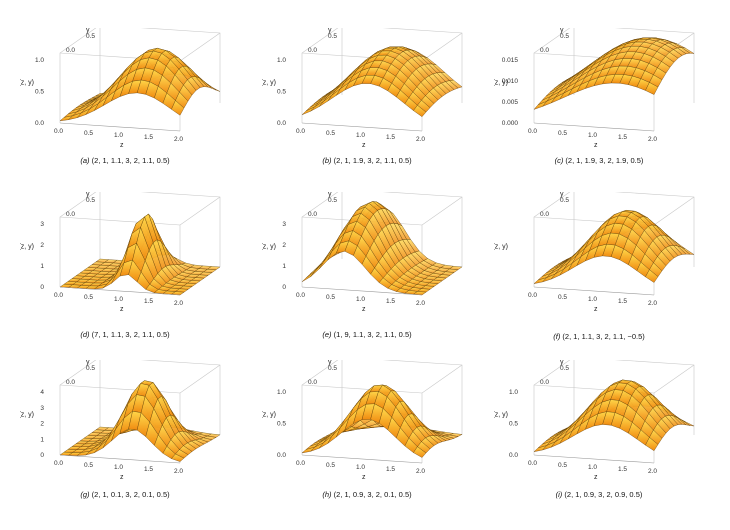 The image size is (730, 530). I want to click on surface-plot: 0.00.51.01.52.0z0.00.51.0y01234f(z, y), so click(125, 422).